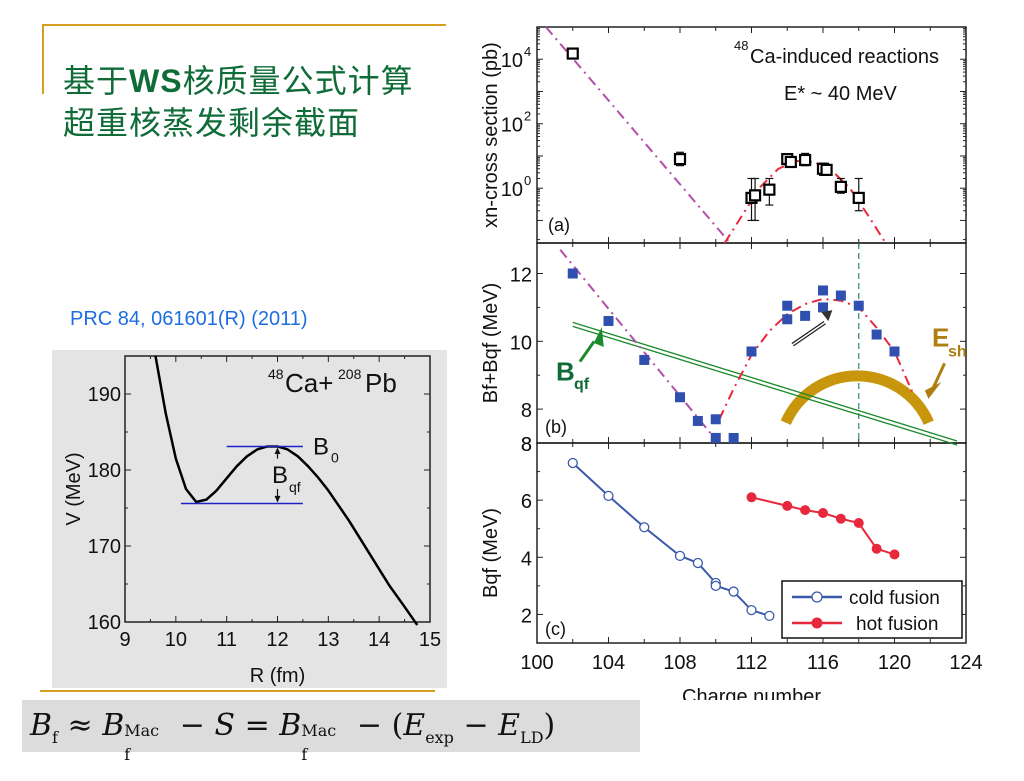 This screenshot has width=1024, height=781. I want to click on title-prefix: 基于, so click(96, 81).